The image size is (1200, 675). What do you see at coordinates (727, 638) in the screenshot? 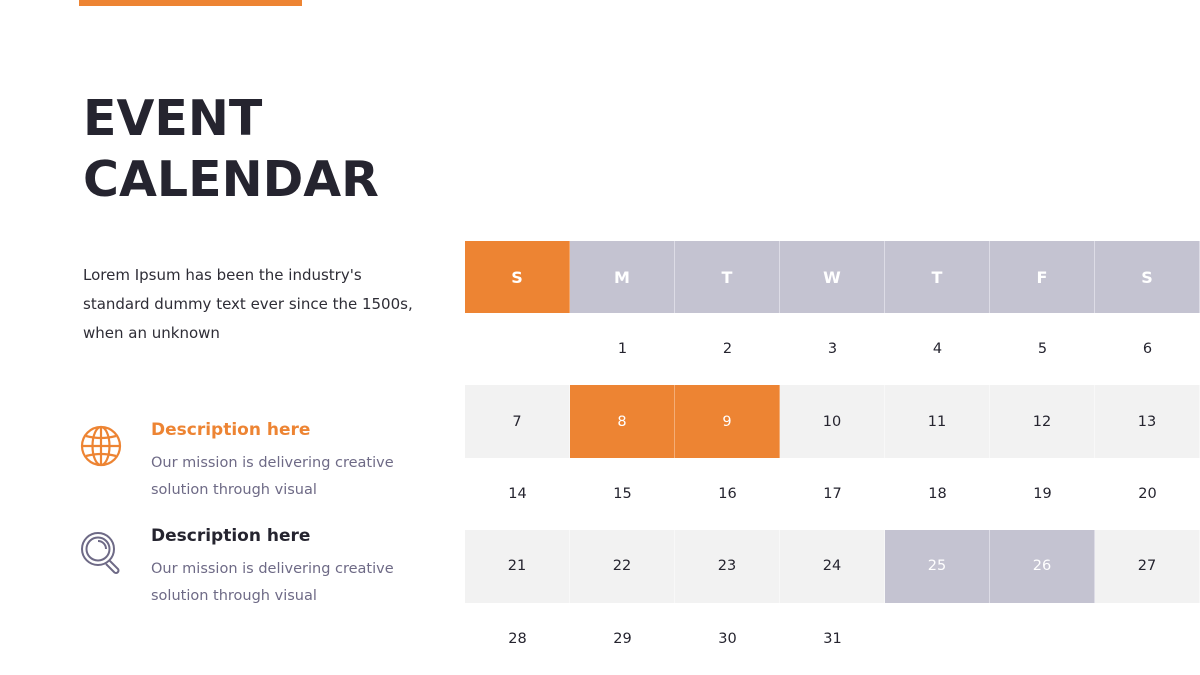
I see `day-cell: 30` at bounding box center [727, 638].